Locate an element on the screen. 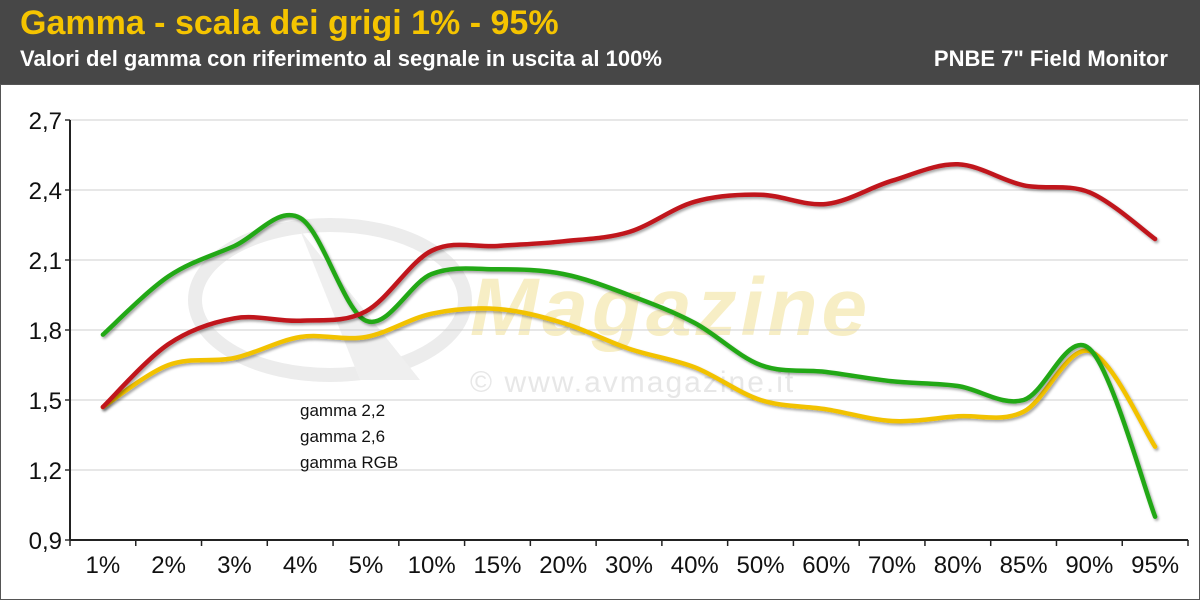  y-tick-label: 1,5 is located at coordinates (45, 401).